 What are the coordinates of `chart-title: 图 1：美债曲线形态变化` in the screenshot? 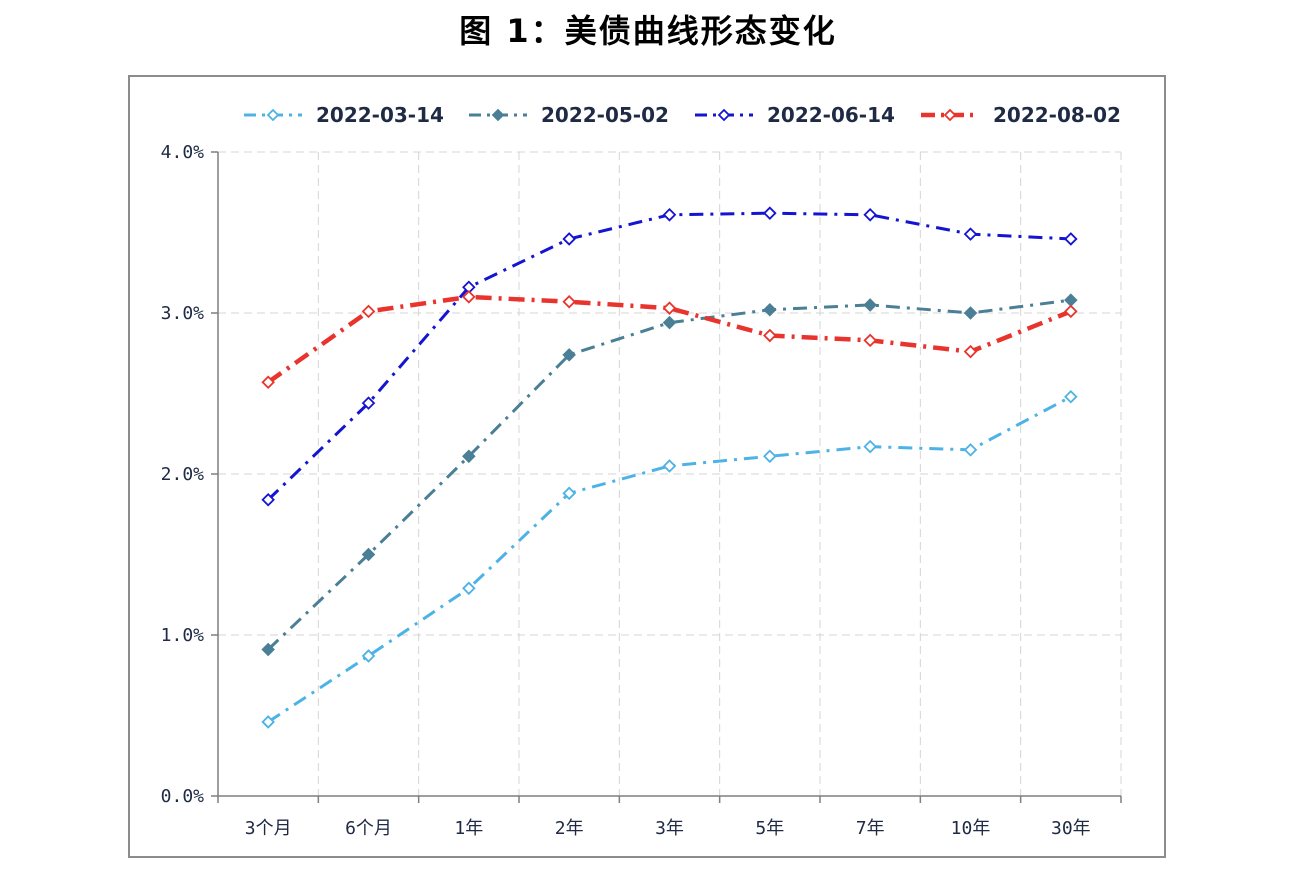 It's located at (648, 31).